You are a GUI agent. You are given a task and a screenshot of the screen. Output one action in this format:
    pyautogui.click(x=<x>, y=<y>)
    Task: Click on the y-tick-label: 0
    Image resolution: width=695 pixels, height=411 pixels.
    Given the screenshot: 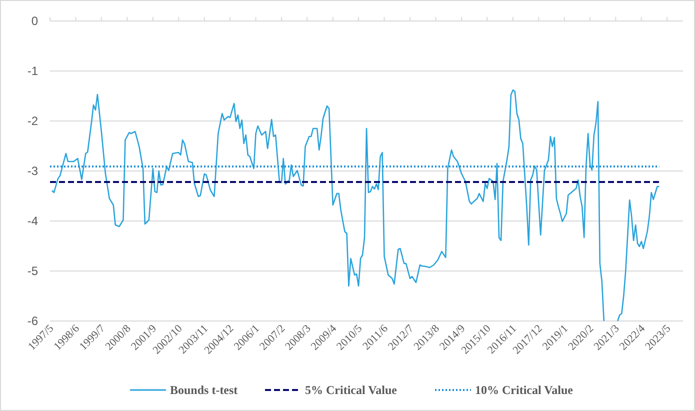 What is the action you would take?
    pyautogui.click(x=34, y=21)
    